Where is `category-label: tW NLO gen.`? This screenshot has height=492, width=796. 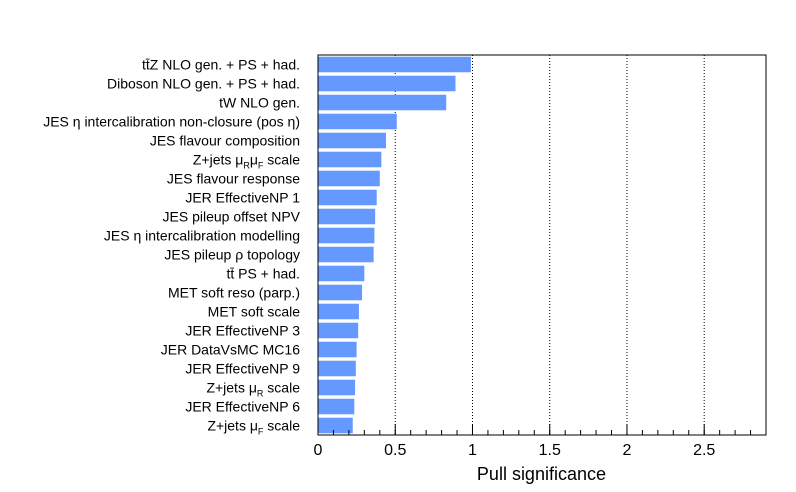 category-label: tW NLO gen. is located at coordinates (259, 103).